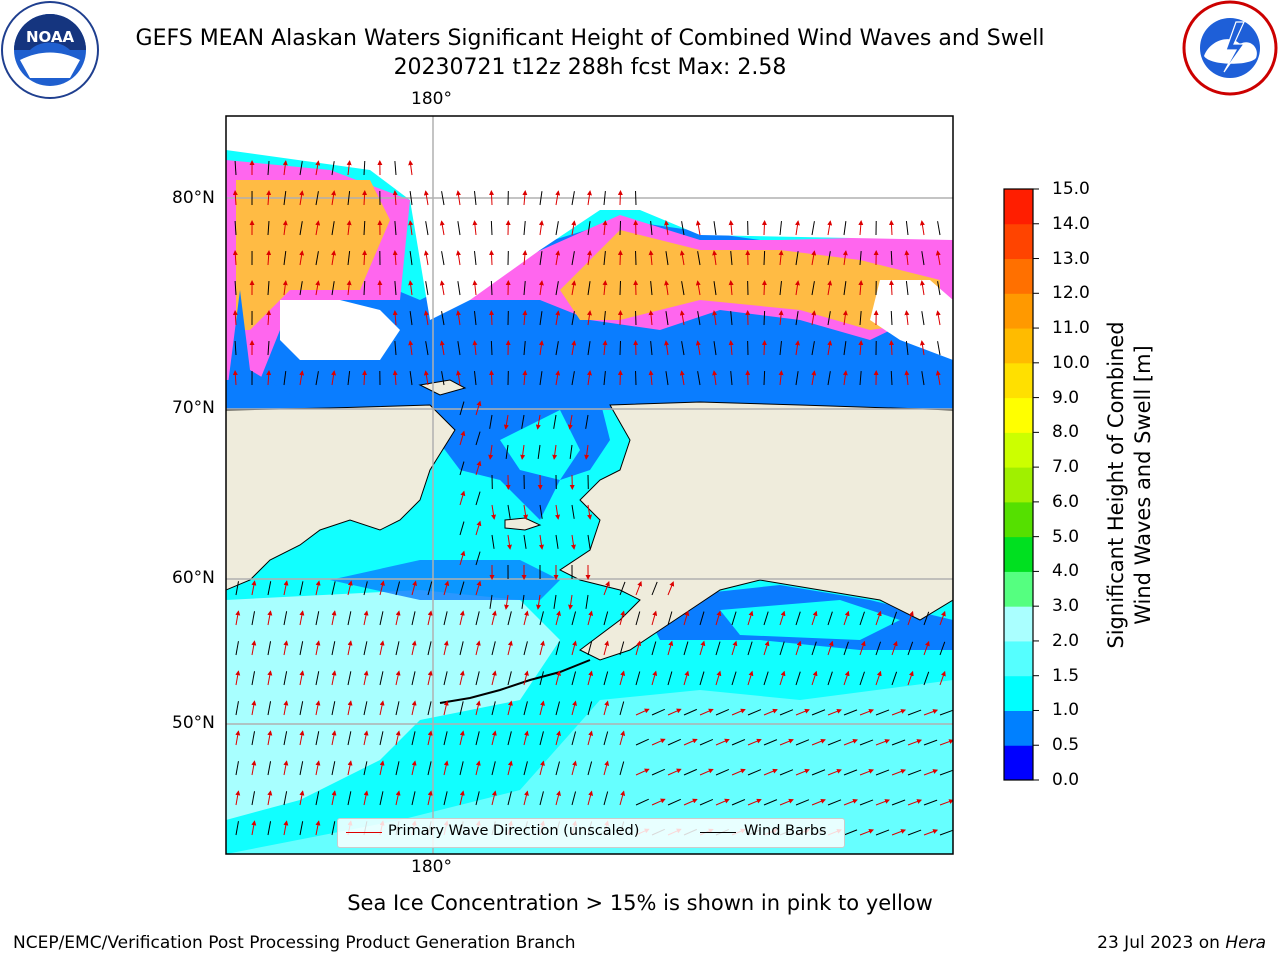 The height and width of the screenshot is (960, 1280). I want to click on lat-label-70n: 70°N, so click(193, 408).